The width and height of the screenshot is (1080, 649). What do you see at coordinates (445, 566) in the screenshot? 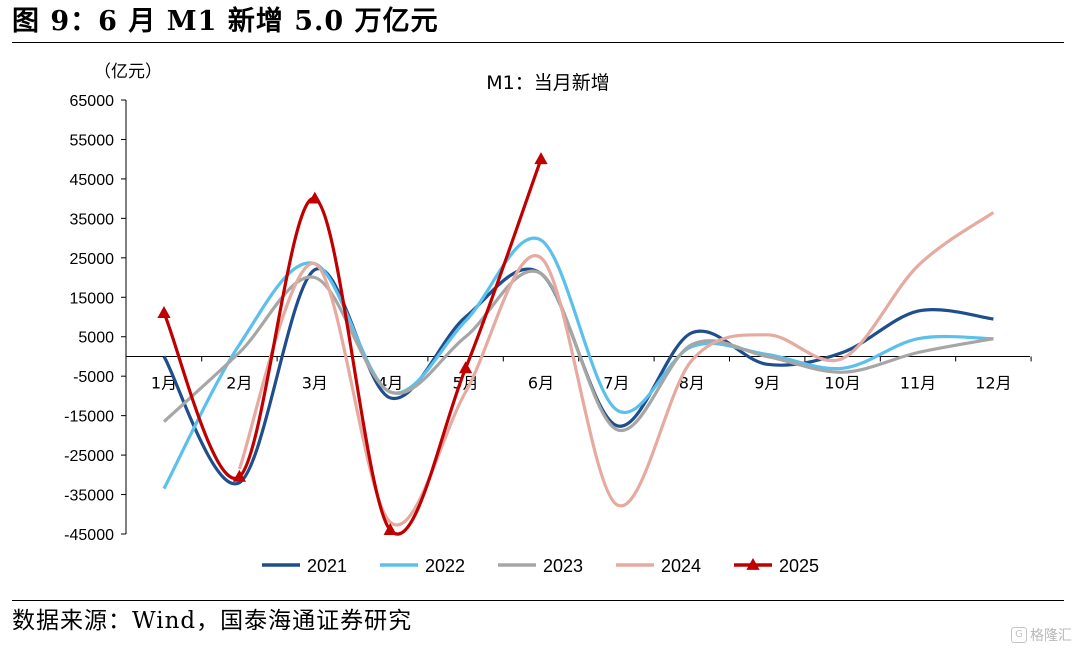
I see `legend-label-2022: 2022` at bounding box center [445, 566].